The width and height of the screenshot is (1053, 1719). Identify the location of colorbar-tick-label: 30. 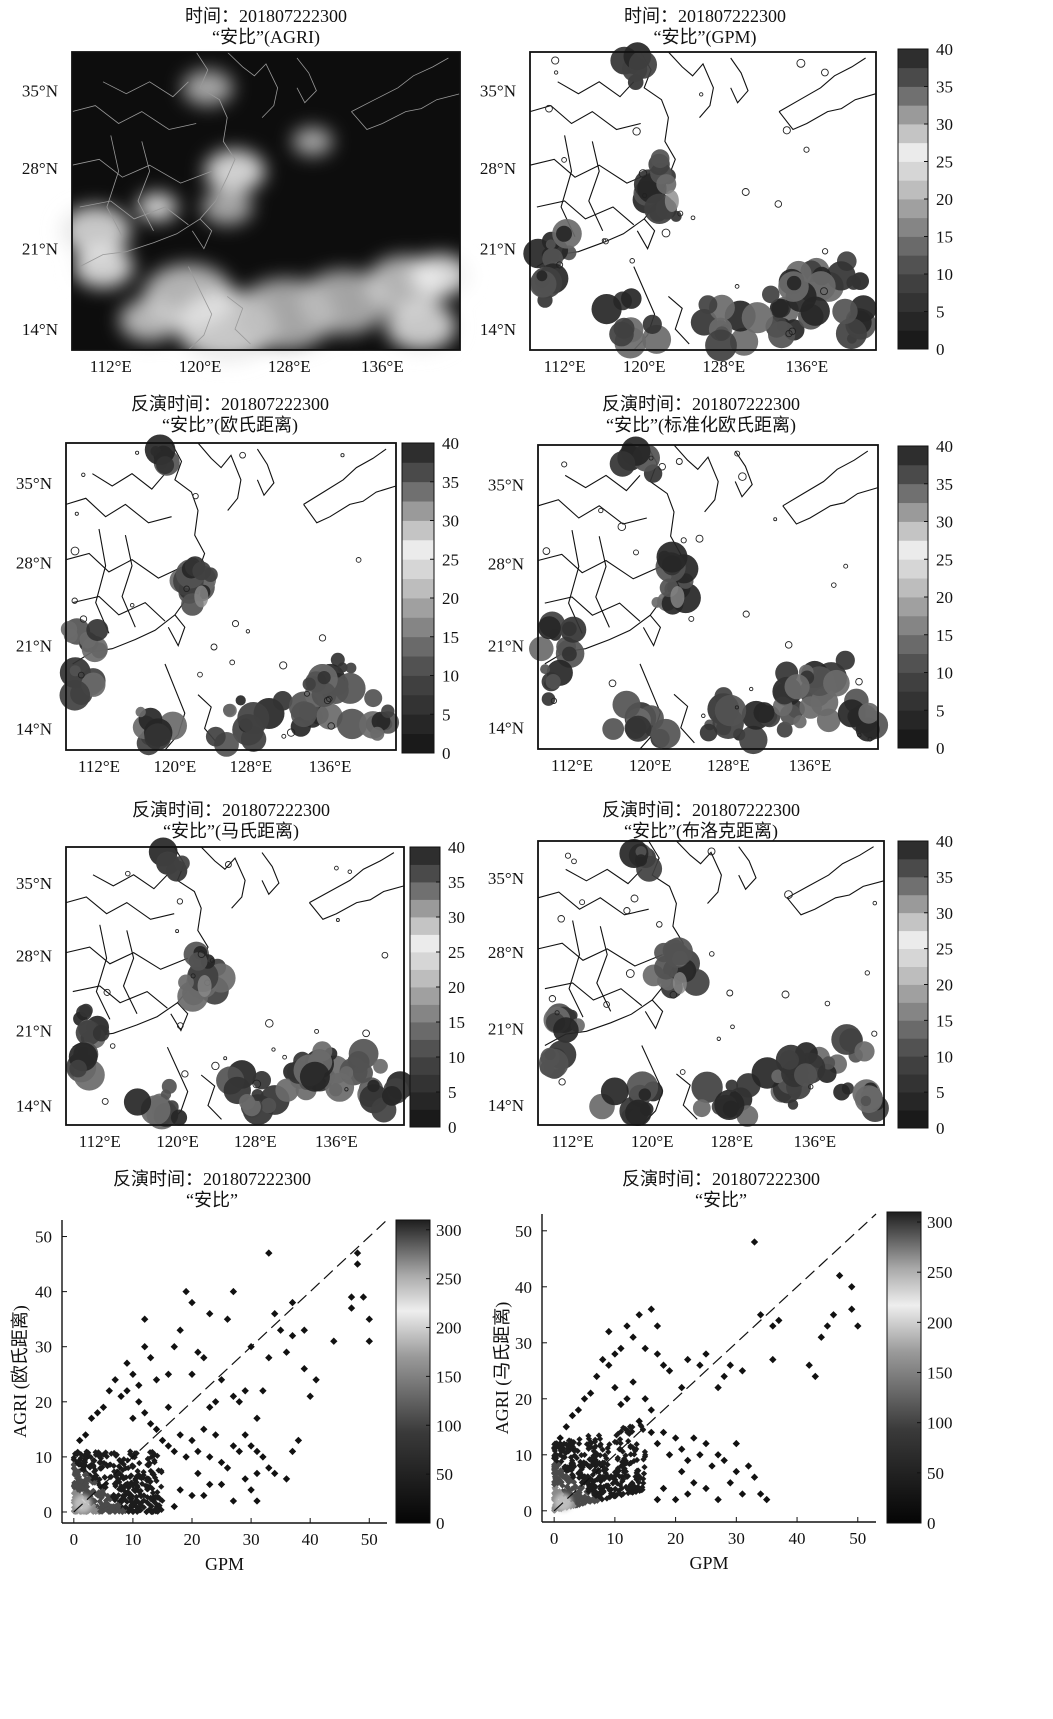
(944, 913).